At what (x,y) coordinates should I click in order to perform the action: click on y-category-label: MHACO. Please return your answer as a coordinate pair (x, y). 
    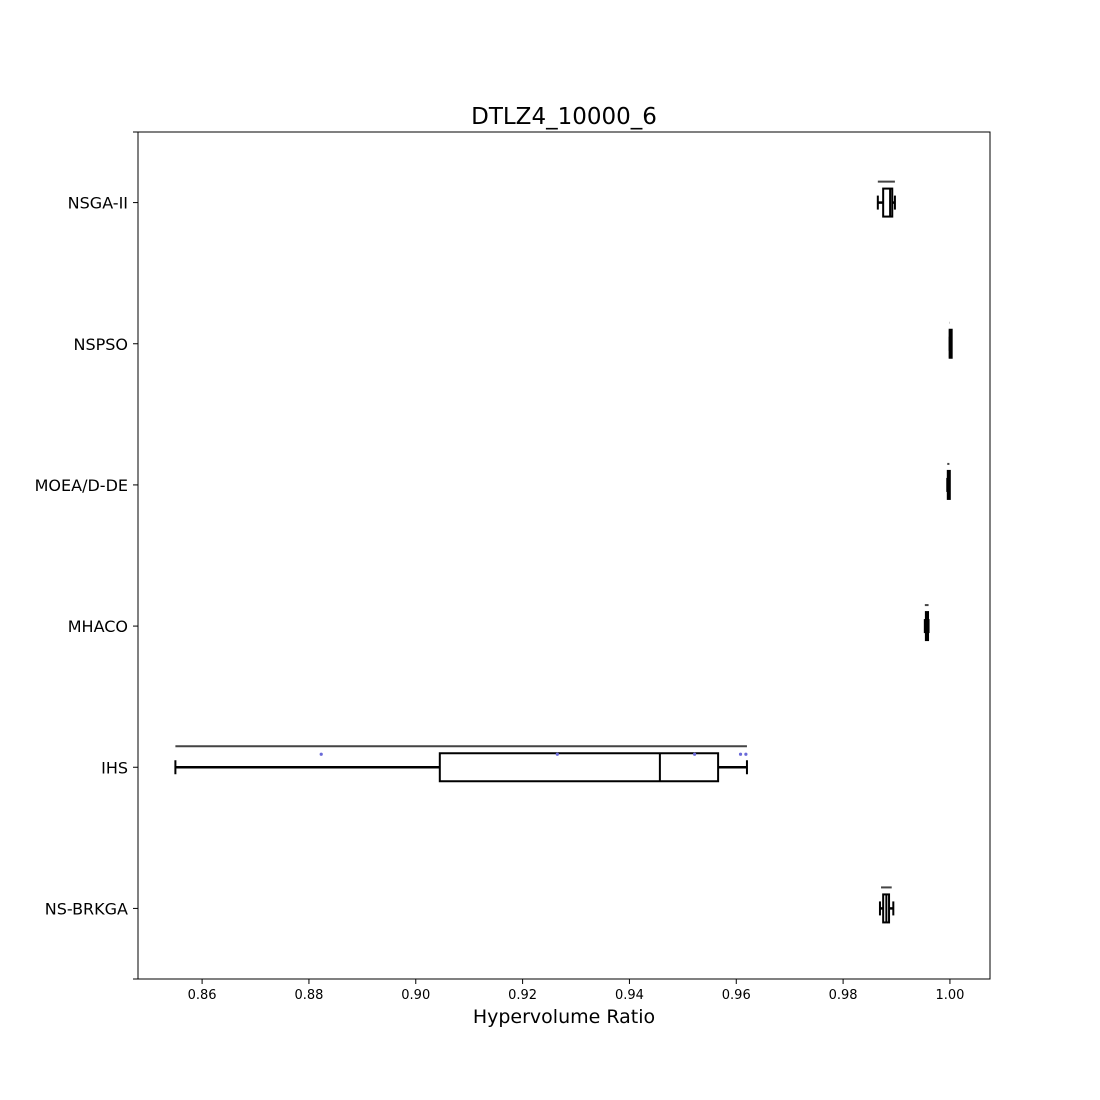
    Looking at the image, I should click on (98, 626).